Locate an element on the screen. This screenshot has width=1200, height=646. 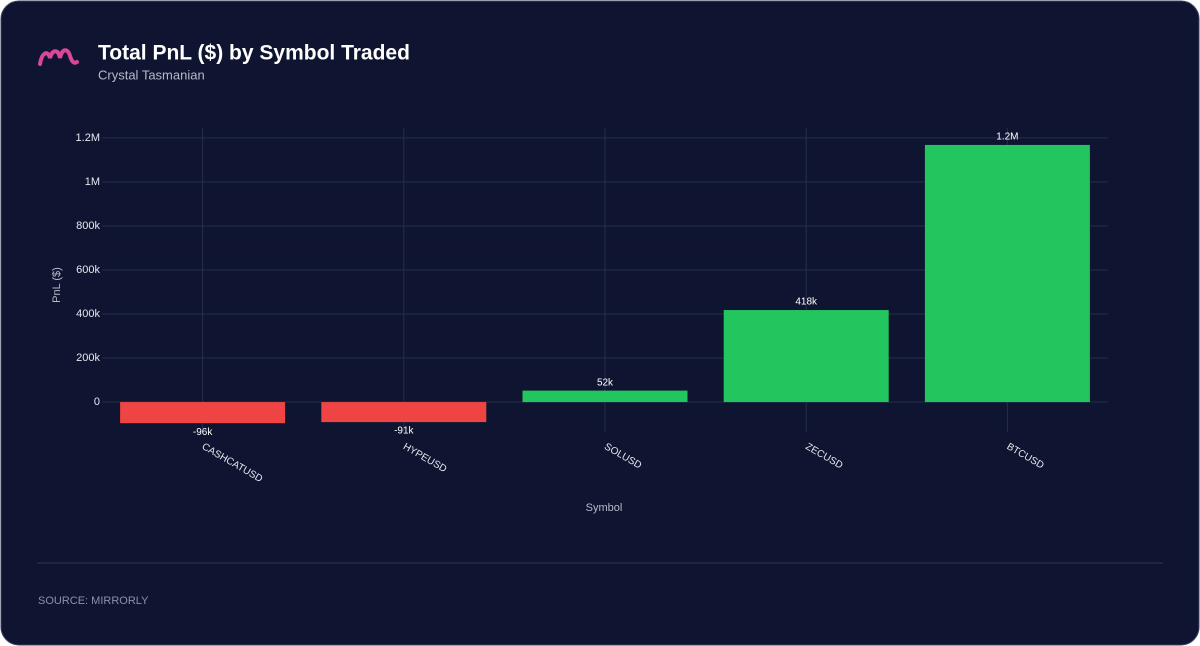
source-note: SOURCE: MIRRORLY is located at coordinates (93, 601).